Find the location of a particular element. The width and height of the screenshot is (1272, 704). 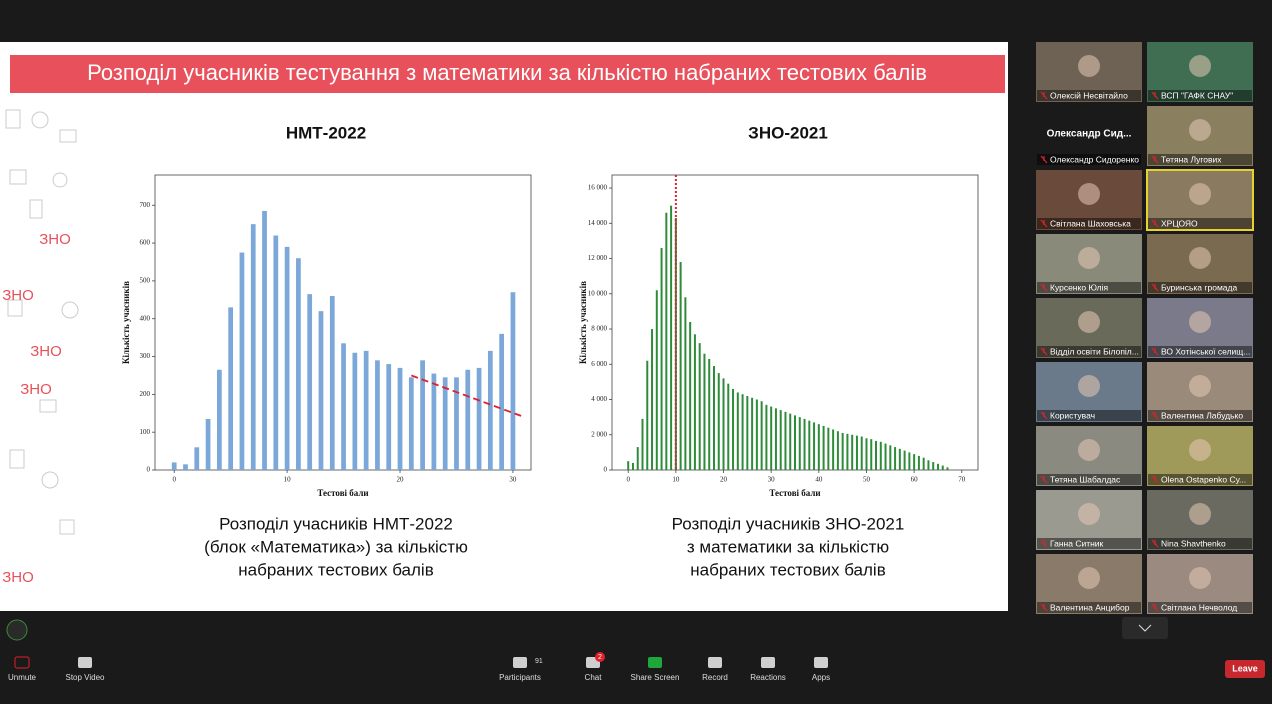

leave-button is located at coordinates (1245, 669).